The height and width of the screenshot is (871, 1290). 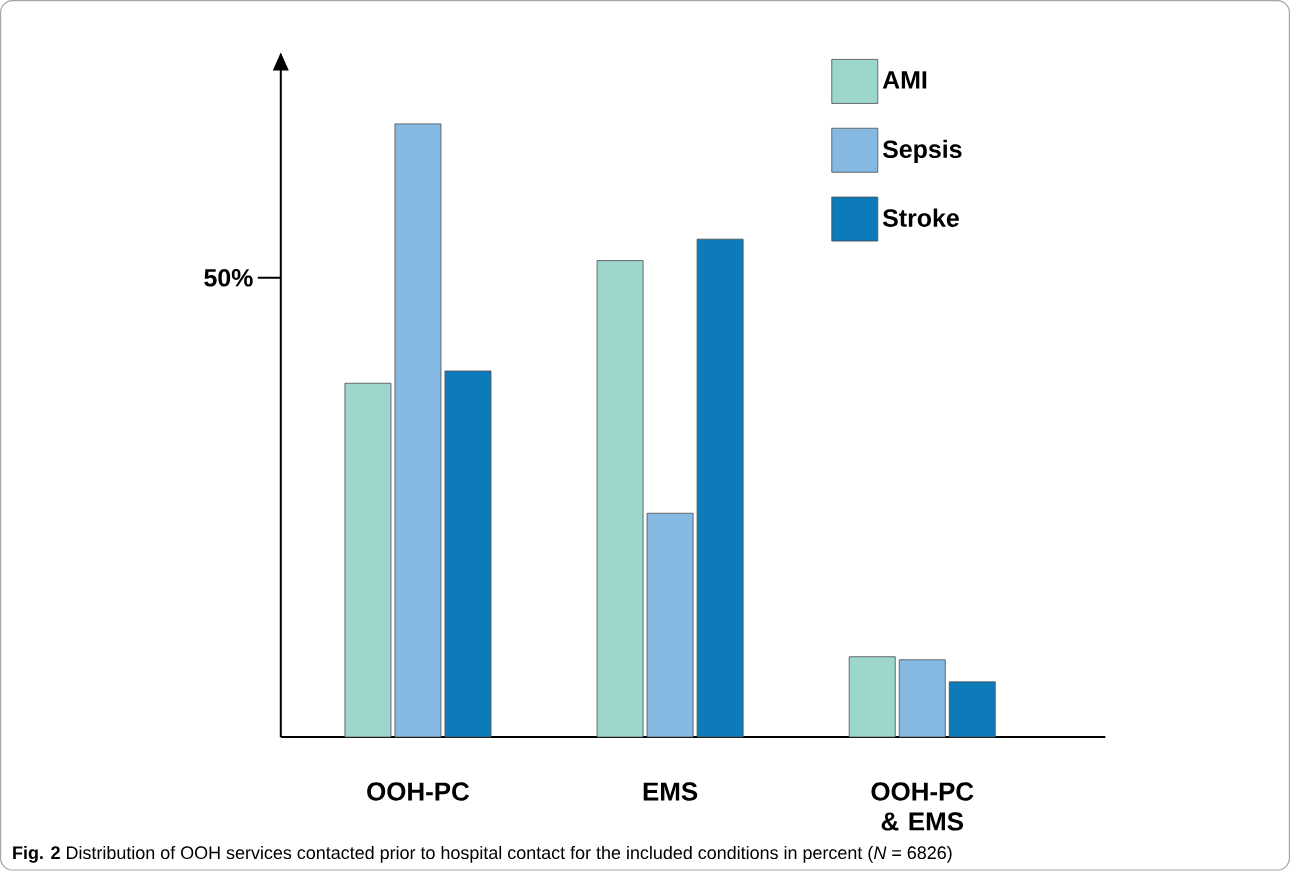 I want to click on legend-label: Sepsis, so click(x=922, y=151).